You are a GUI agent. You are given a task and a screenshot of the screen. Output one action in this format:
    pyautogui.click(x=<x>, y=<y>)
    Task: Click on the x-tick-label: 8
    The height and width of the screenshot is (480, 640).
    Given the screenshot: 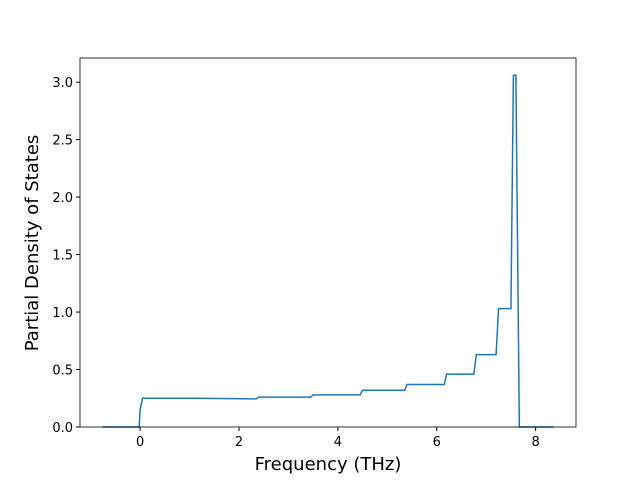 What is the action you would take?
    pyautogui.click(x=536, y=442)
    